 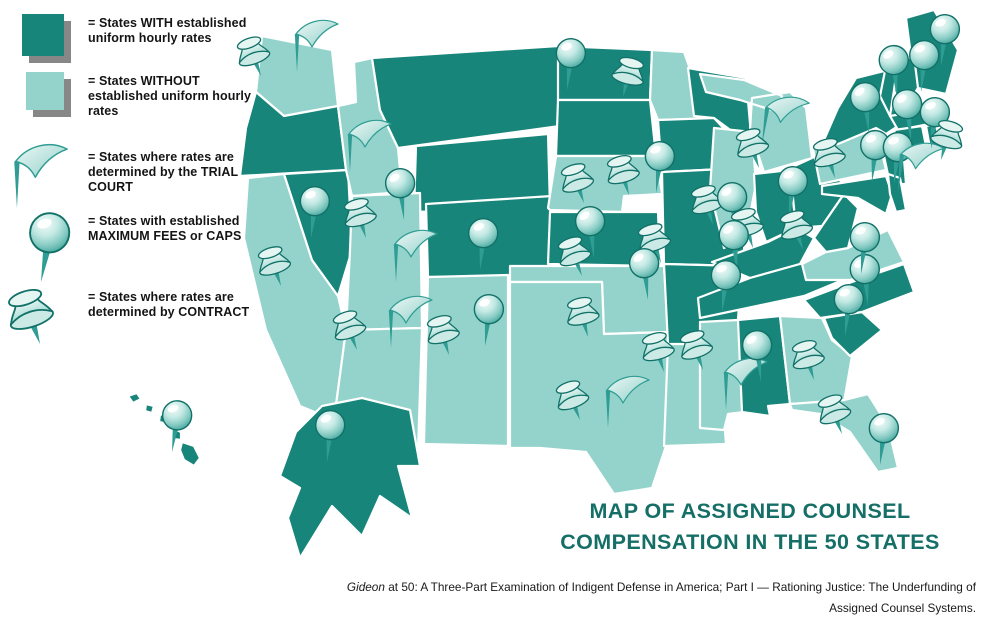 I want to click on state-WV, so click(x=836, y=223).